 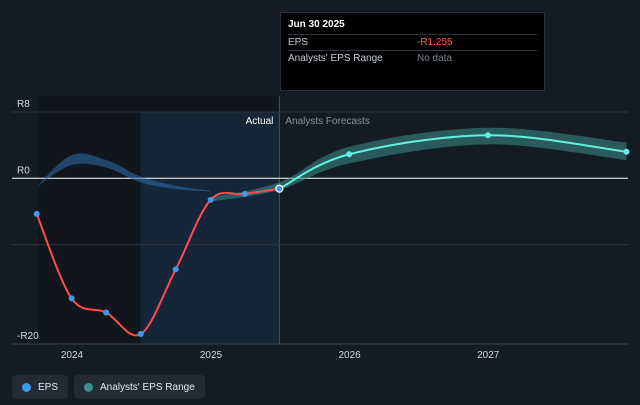 I want to click on x-tick-label-2: 2026, so click(x=349, y=355).